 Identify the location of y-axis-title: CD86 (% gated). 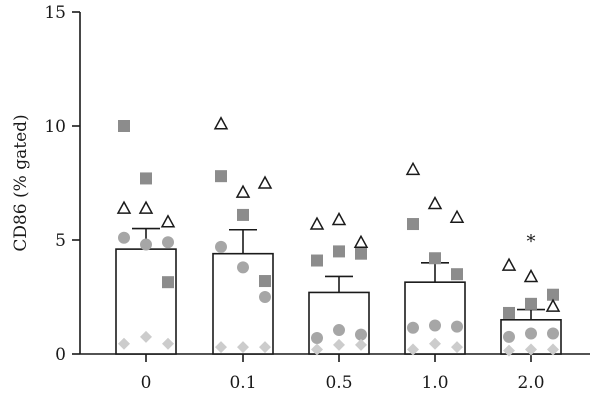
(21, 182).